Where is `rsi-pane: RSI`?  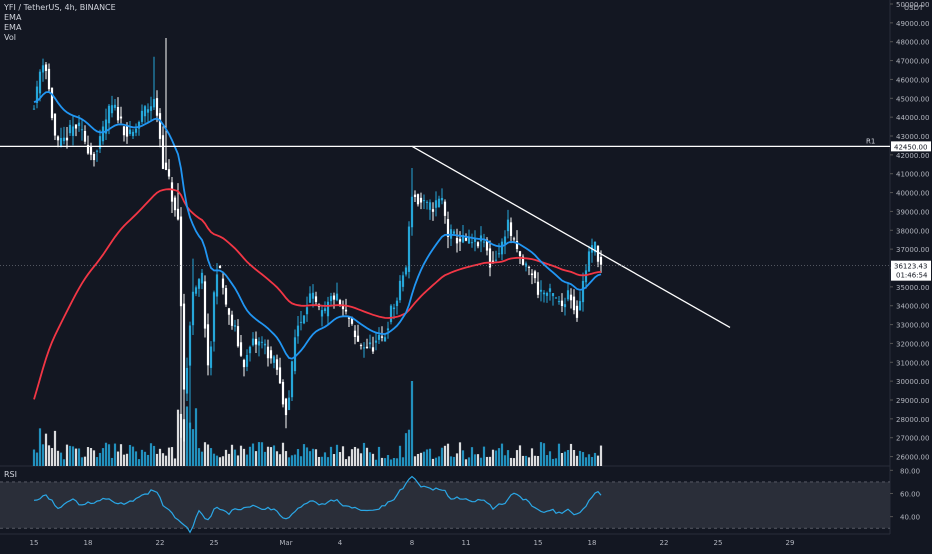 rsi-pane: RSI is located at coordinates (445, 502).